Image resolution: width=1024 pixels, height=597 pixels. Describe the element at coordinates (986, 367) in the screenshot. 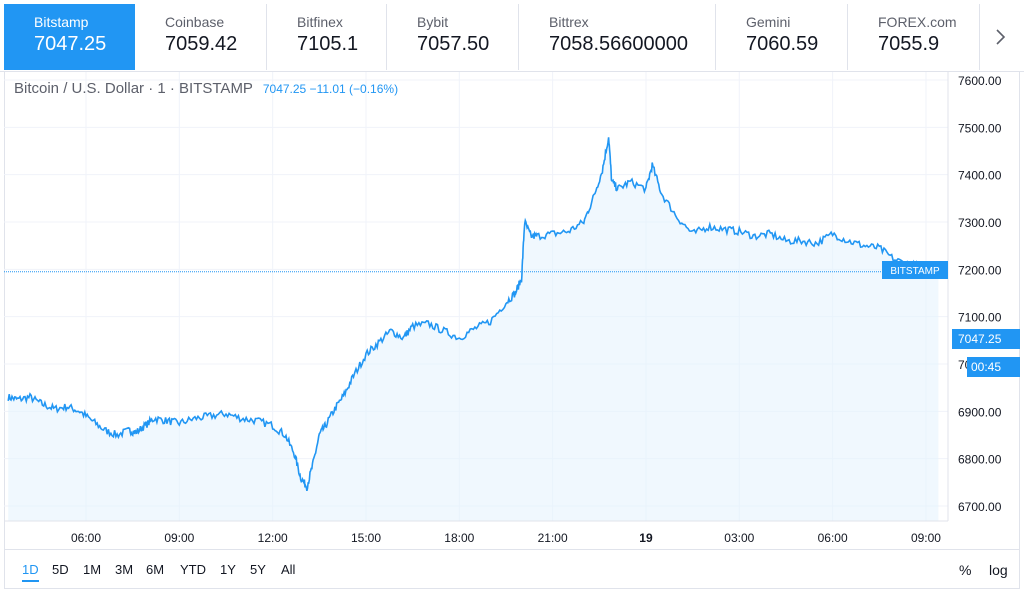

I see `countdown-text: 00:45` at that location.